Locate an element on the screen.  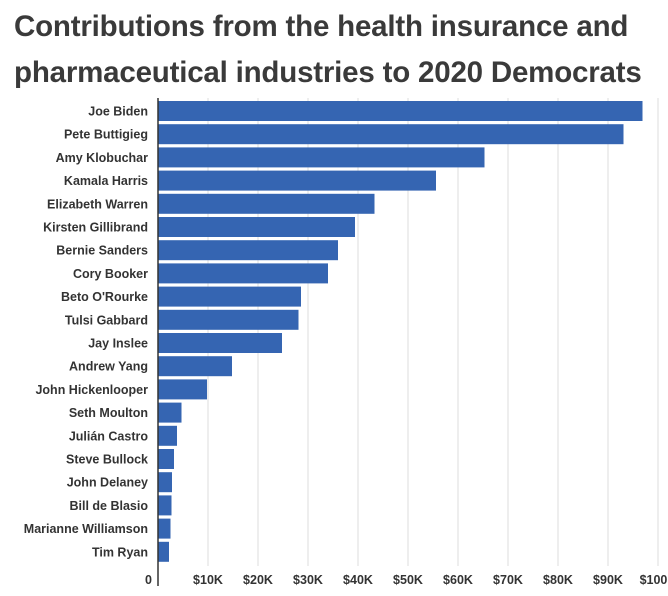
category-label: Jay Inslee is located at coordinates (118, 344).